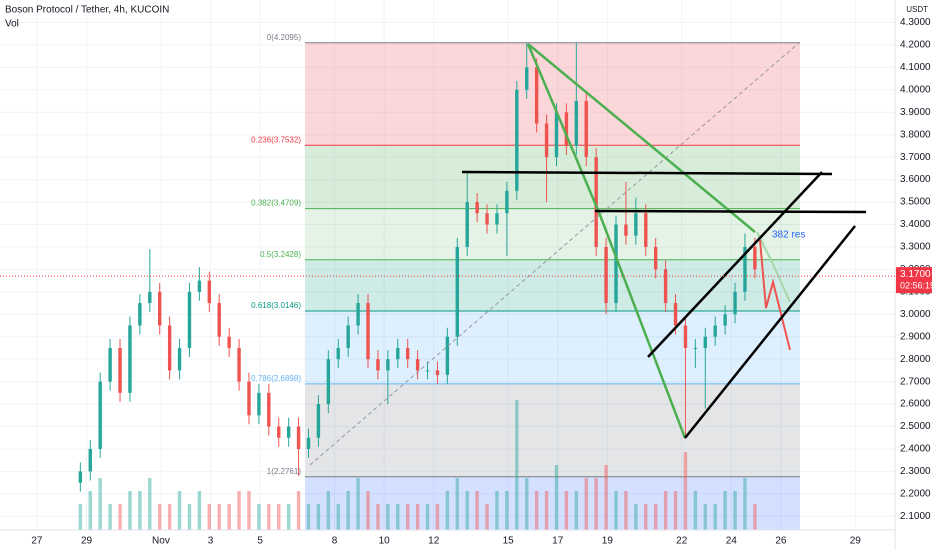  What do you see at coordinates (732, 541) in the screenshot?
I see `x-tick-label: 24` at bounding box center [732, 541].